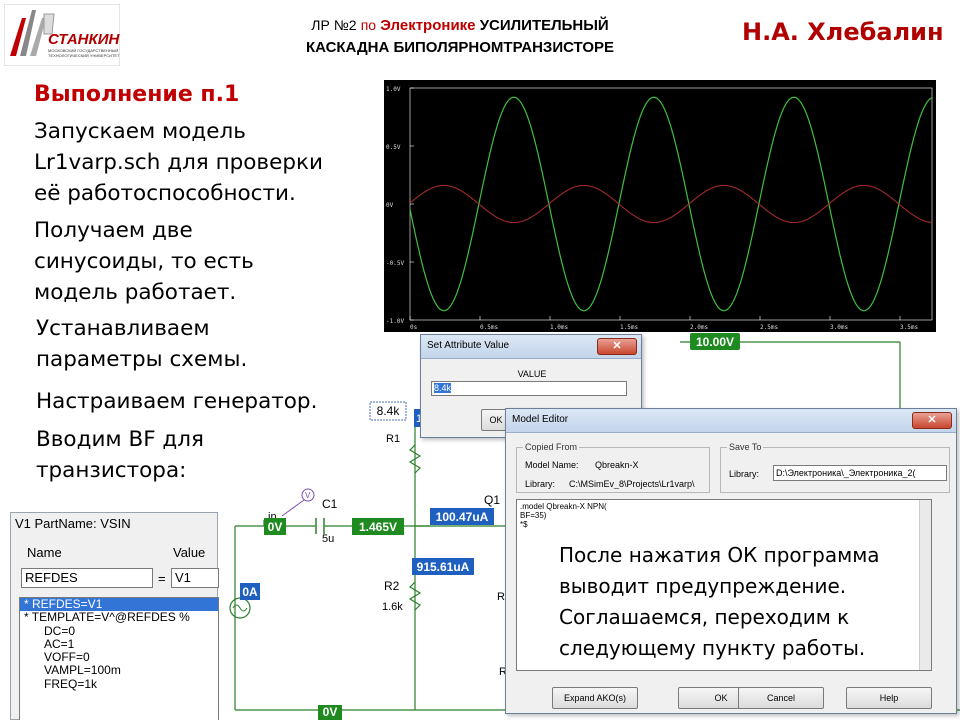 This screenshot has height=720, width=960. What do you see at coordinates (195, 578) in the screenshot?
I see `value-input: V1` at bounding box center [195, 578].